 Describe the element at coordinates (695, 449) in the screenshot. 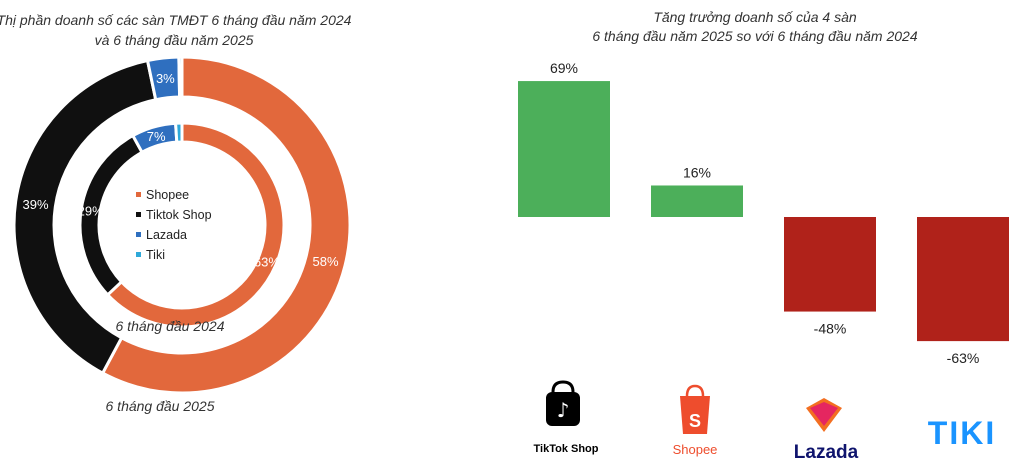

I see `shopee-logo-text: Shopee` at that location.